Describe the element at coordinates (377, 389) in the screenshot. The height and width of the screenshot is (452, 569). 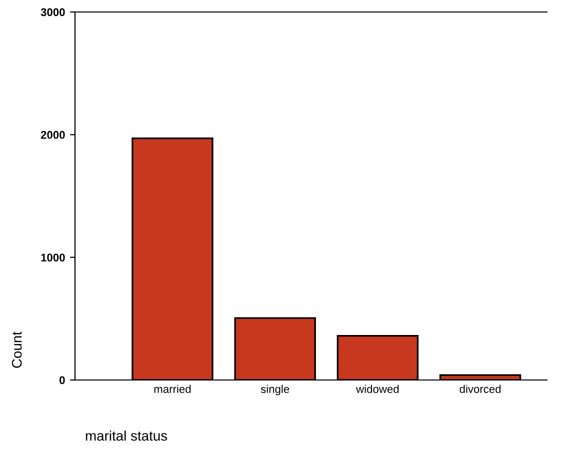
I see `x-tick-label: widowed` at that location.